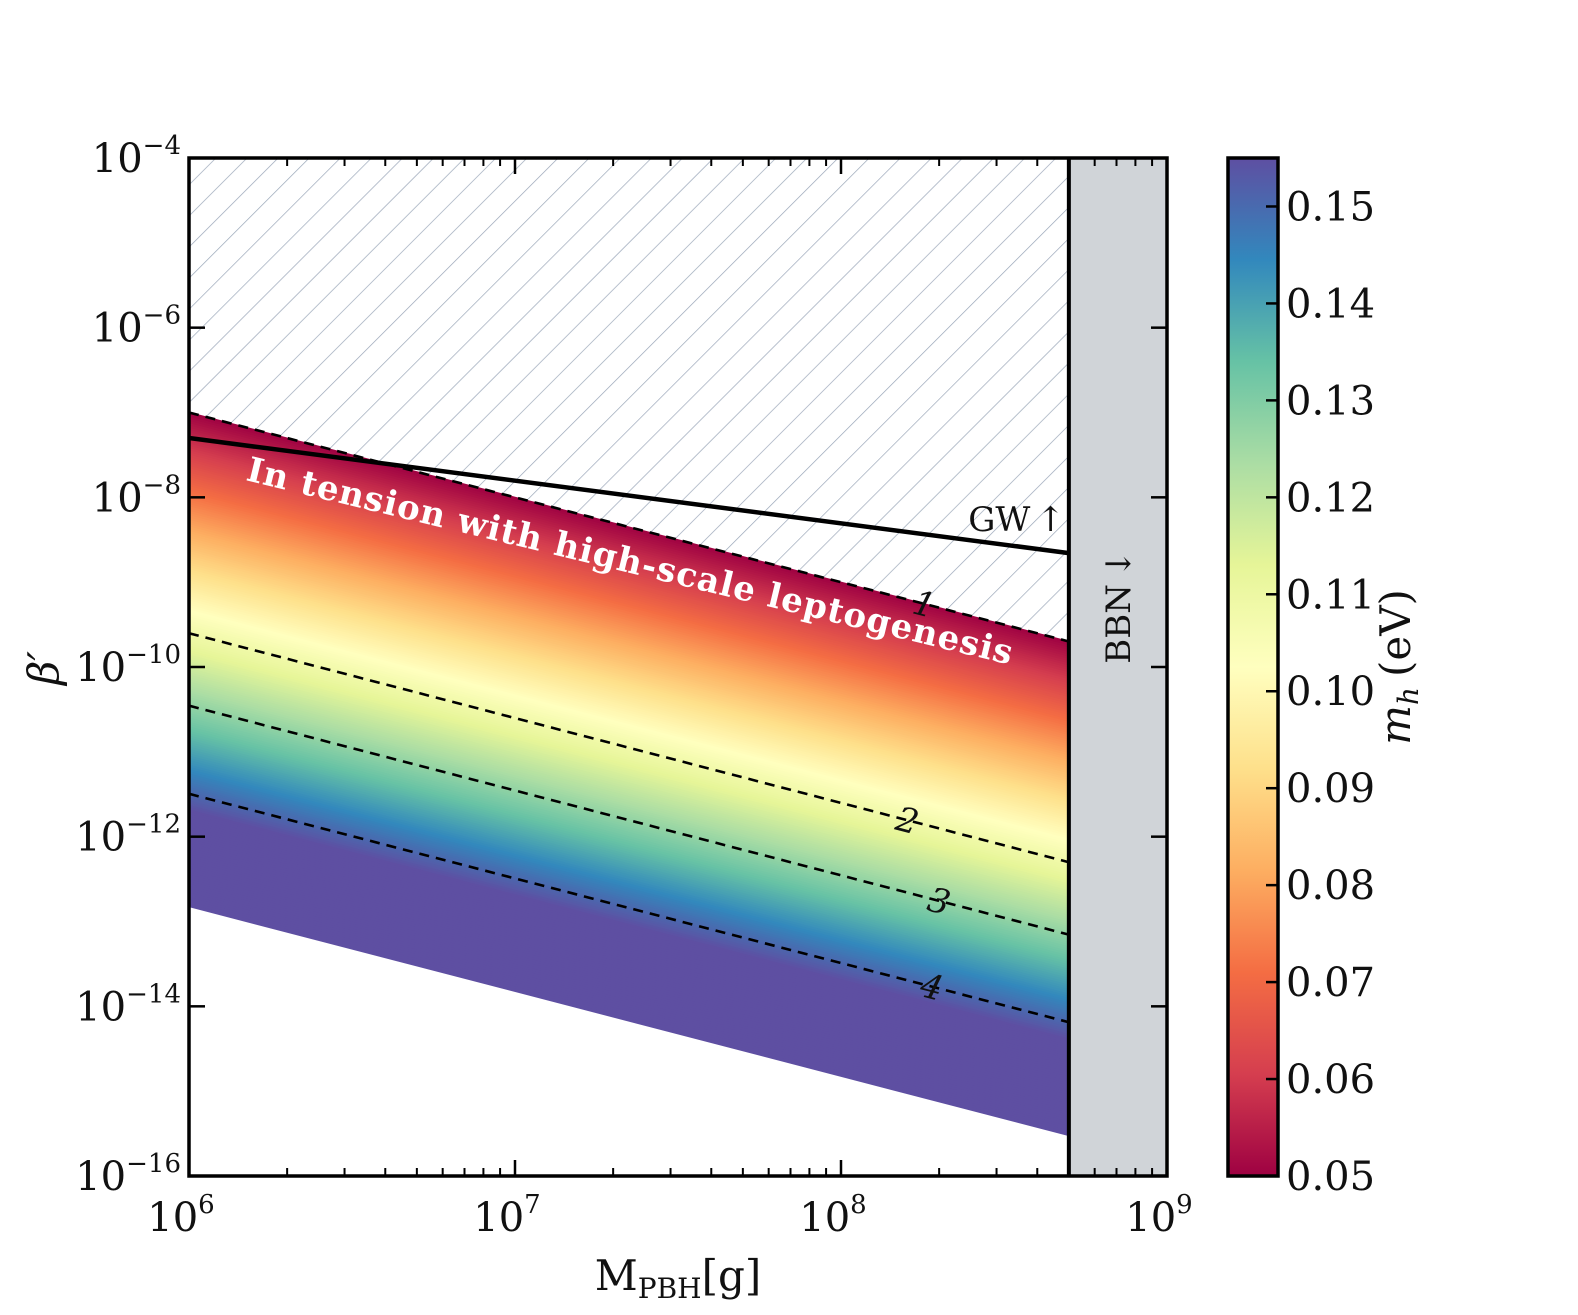  What do you see at coordinates (1119, 607) in the screenshot?
I see `bbn-label: BBN↓` at bounding box center [1119, 607].